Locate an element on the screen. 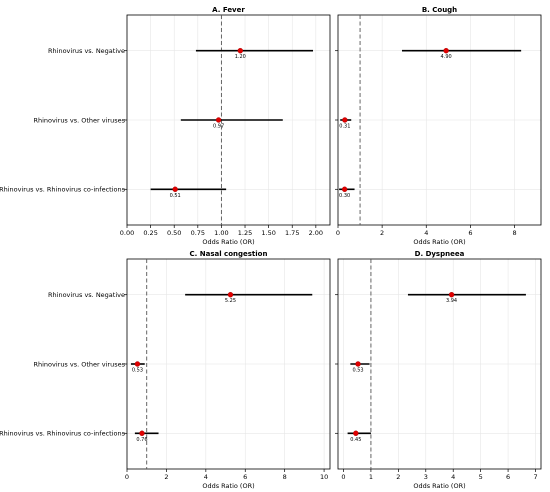 Image resolution: width=550 pixels, height=492 pixels. odds-ratio-label: 5.25 is located at coordinates (230, 301).